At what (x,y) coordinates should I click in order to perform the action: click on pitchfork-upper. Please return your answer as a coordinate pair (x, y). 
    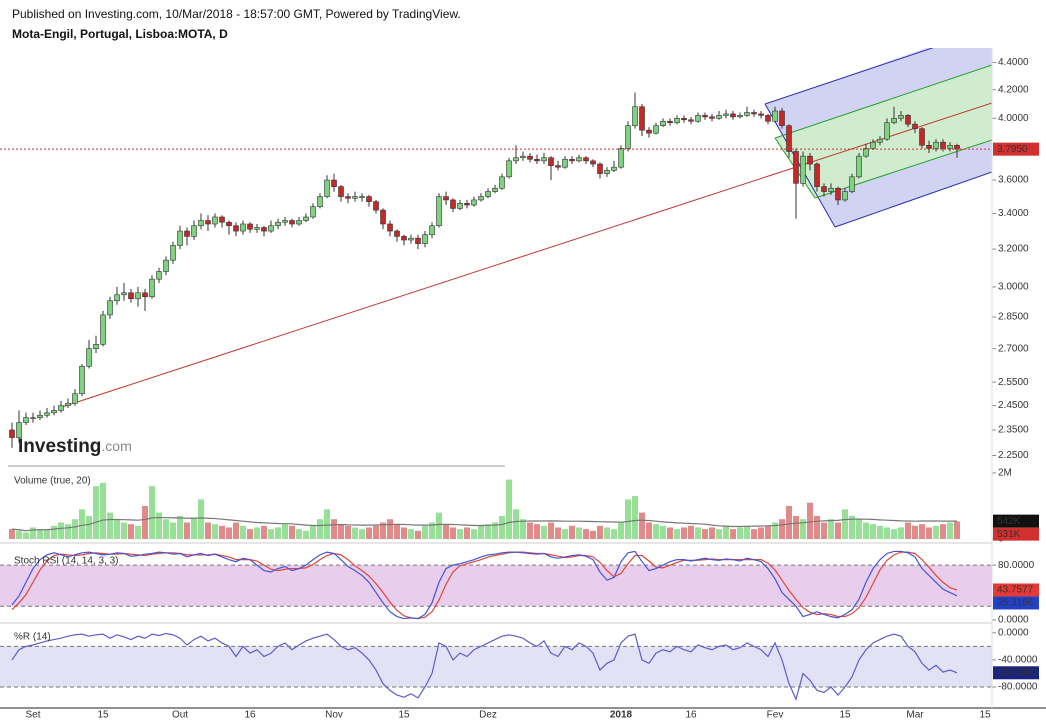
    Looking at the image, I should click on (849, 76).